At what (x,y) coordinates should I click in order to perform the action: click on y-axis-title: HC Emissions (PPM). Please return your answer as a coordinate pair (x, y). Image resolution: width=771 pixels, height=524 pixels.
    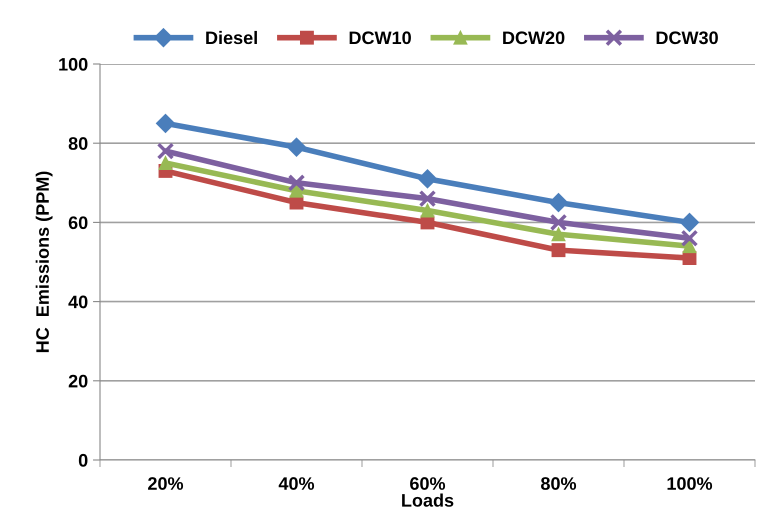
    Looking at the image, I should click on (44, 262).